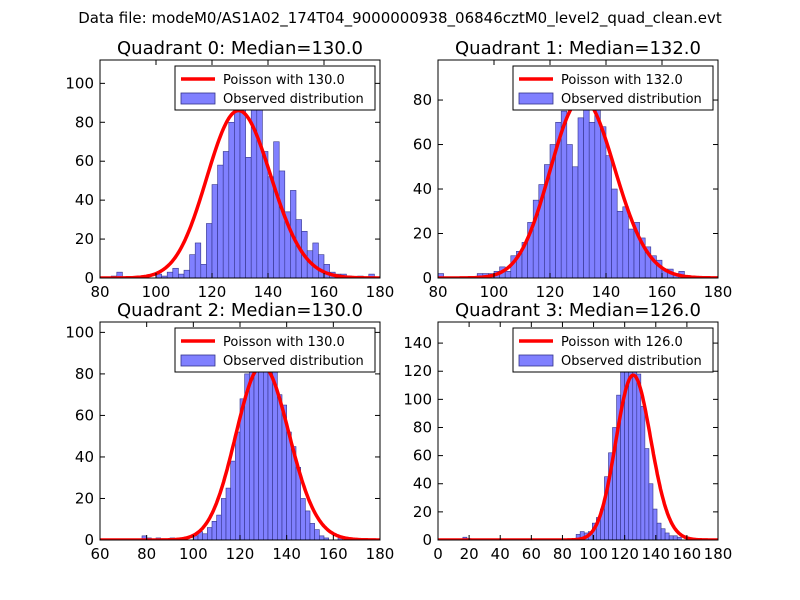 The width and height of the screenshot is (800, 600). Describe the element at coordinates (284, 342) in the screenshot. I see `legend-label-poisson: Poisson with 130.0` at that location.